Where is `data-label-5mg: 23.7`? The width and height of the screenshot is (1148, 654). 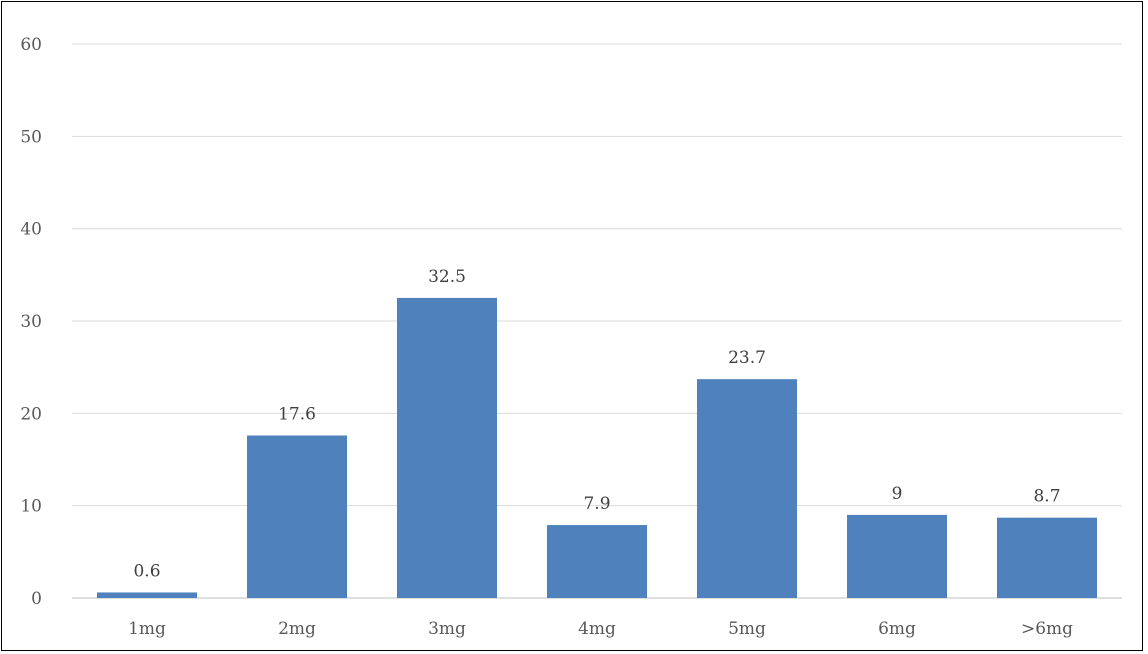 data-label-5mg: 23.7 is located at coordinates (747, 358).